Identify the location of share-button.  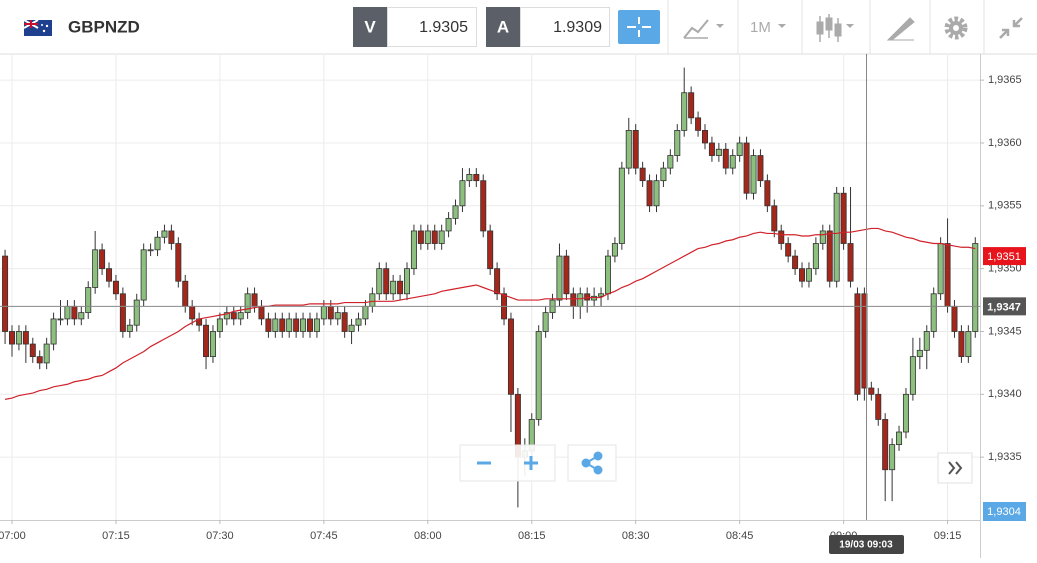
(592, 463).